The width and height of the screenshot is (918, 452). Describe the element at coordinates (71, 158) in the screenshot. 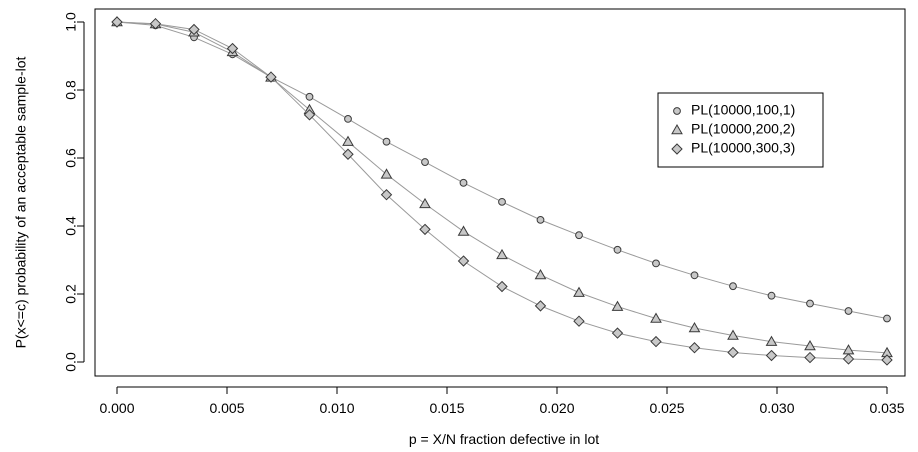

I see `y-tick-label: 0.6` at that location.